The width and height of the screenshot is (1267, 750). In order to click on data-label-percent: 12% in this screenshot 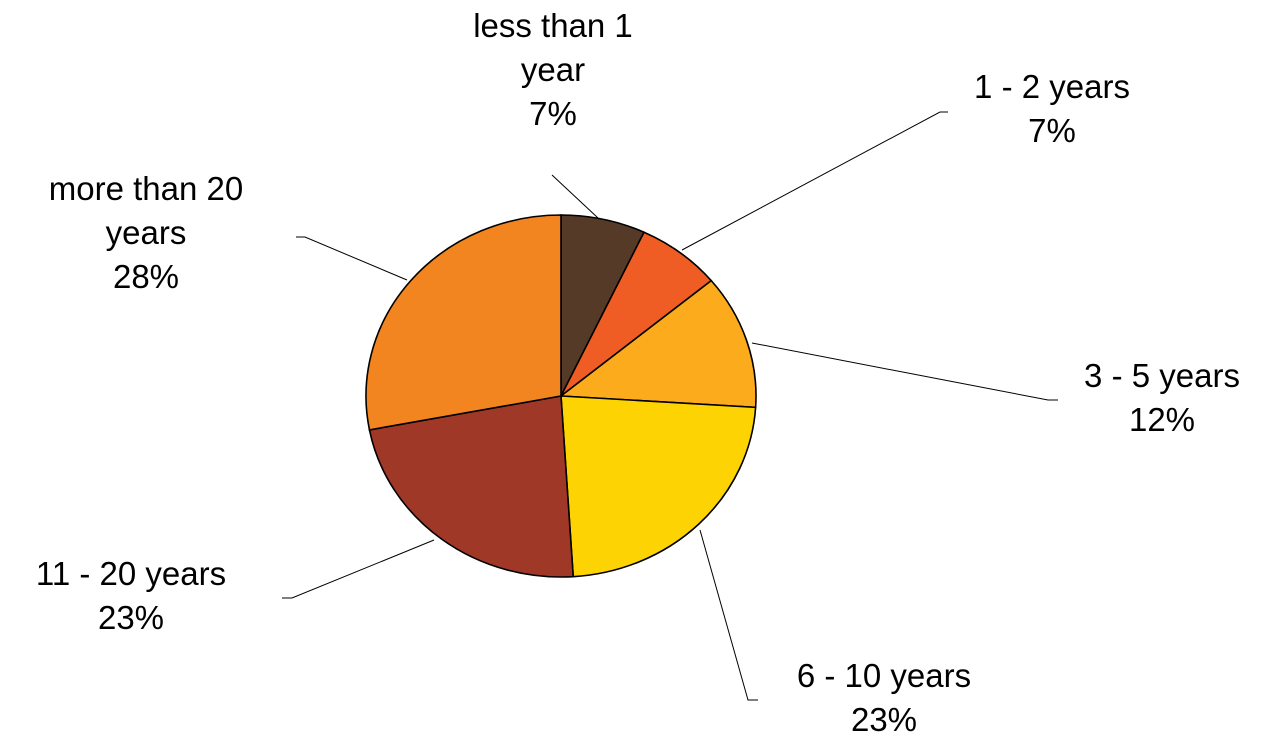, I will do `click(1162, 419)`.